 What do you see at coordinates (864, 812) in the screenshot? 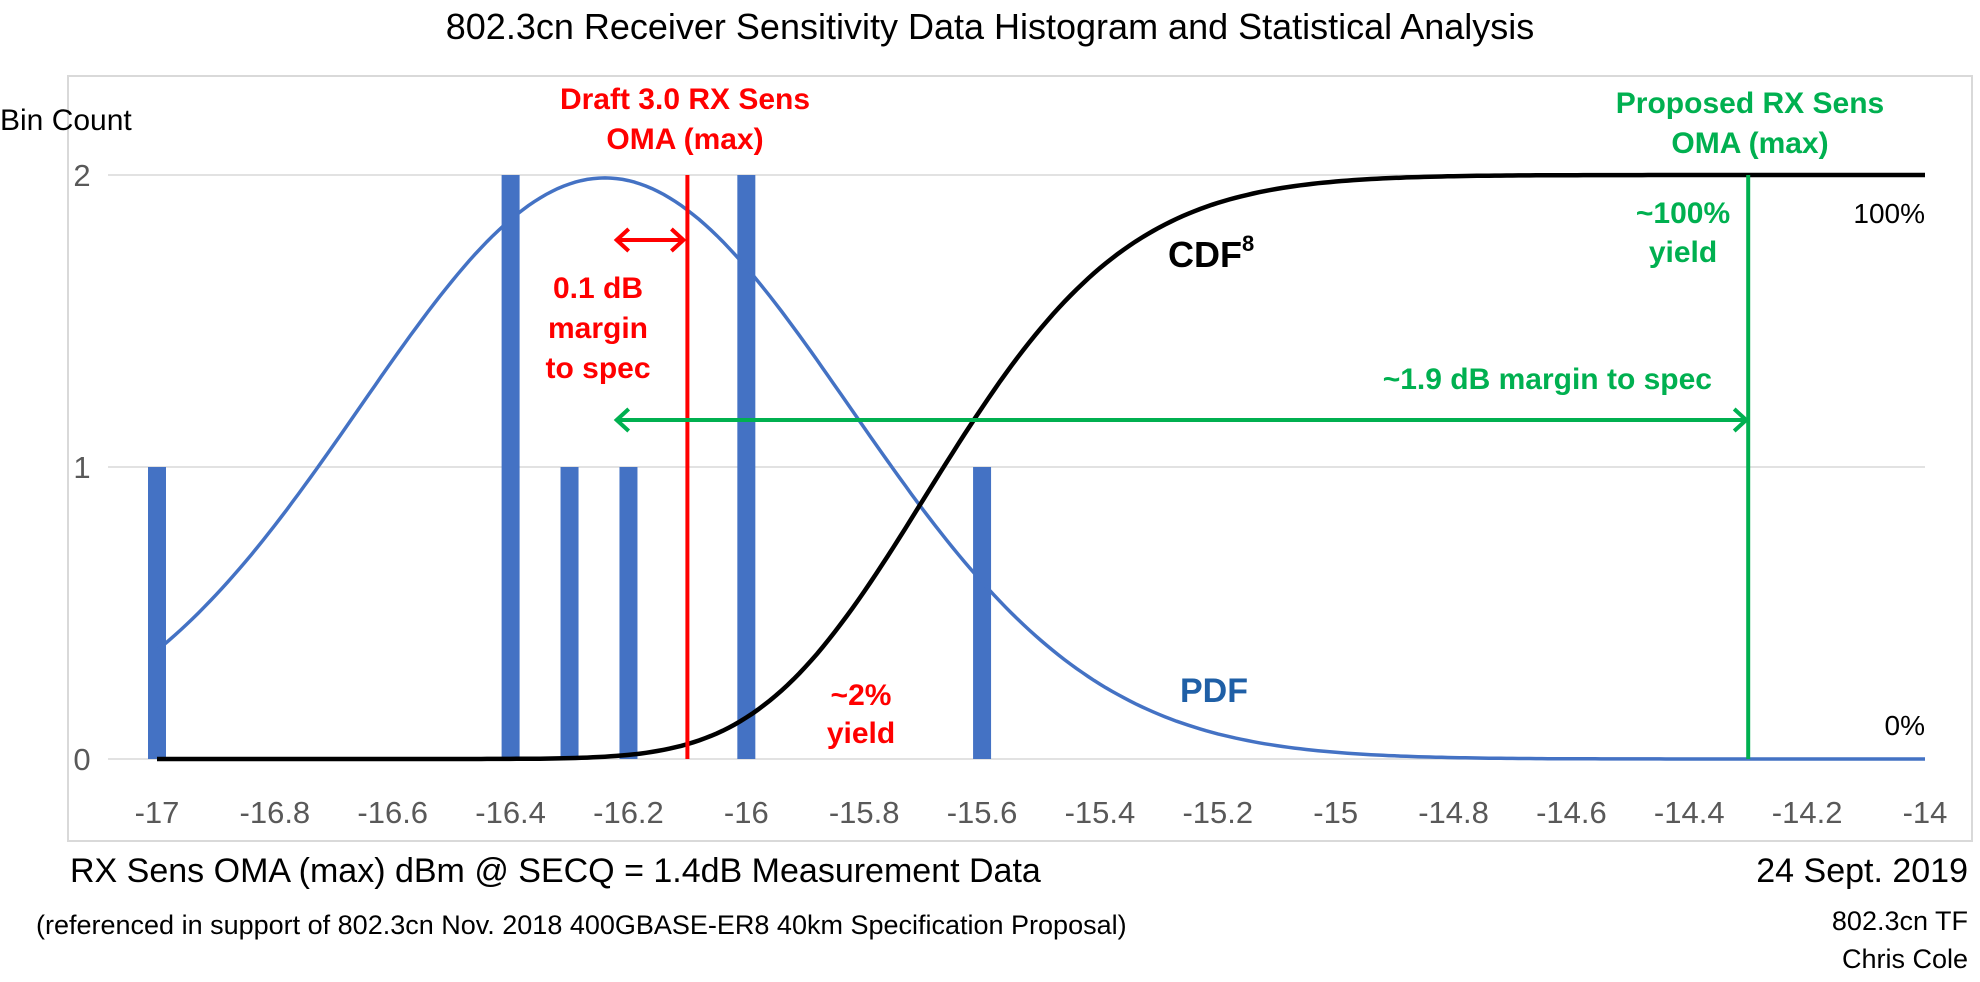
I see `x-tick-label: -15.8` at bounding box center [864, 812].